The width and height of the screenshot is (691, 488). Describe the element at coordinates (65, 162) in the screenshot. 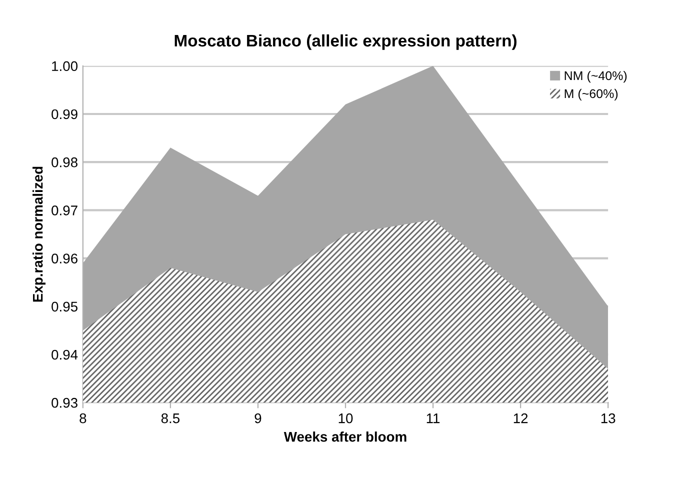

I see `y-tick-label: 0.98` at that location.